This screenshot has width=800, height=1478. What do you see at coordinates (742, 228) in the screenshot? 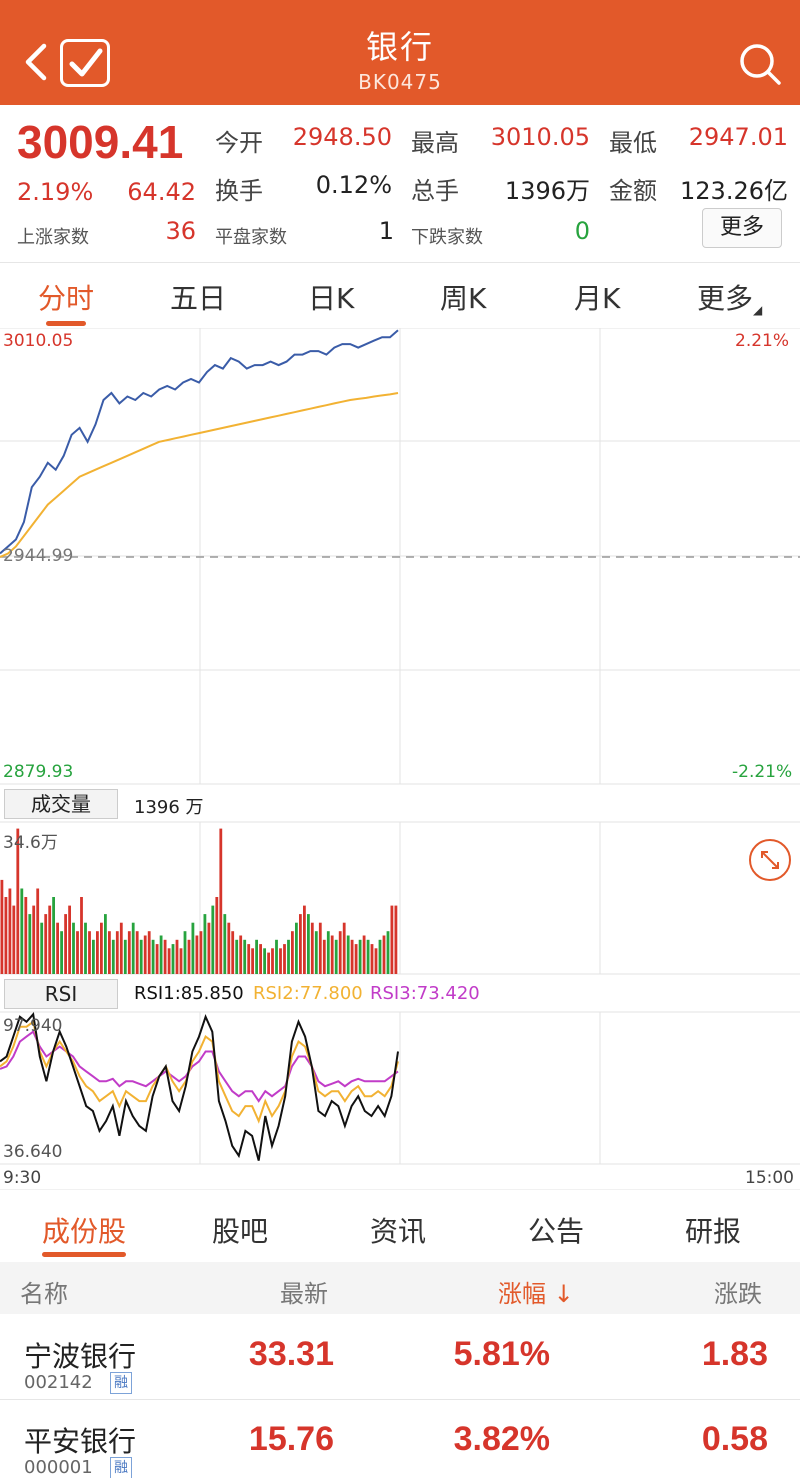
I see `more-quote-button: 更多` at bounding box center [742, 228].